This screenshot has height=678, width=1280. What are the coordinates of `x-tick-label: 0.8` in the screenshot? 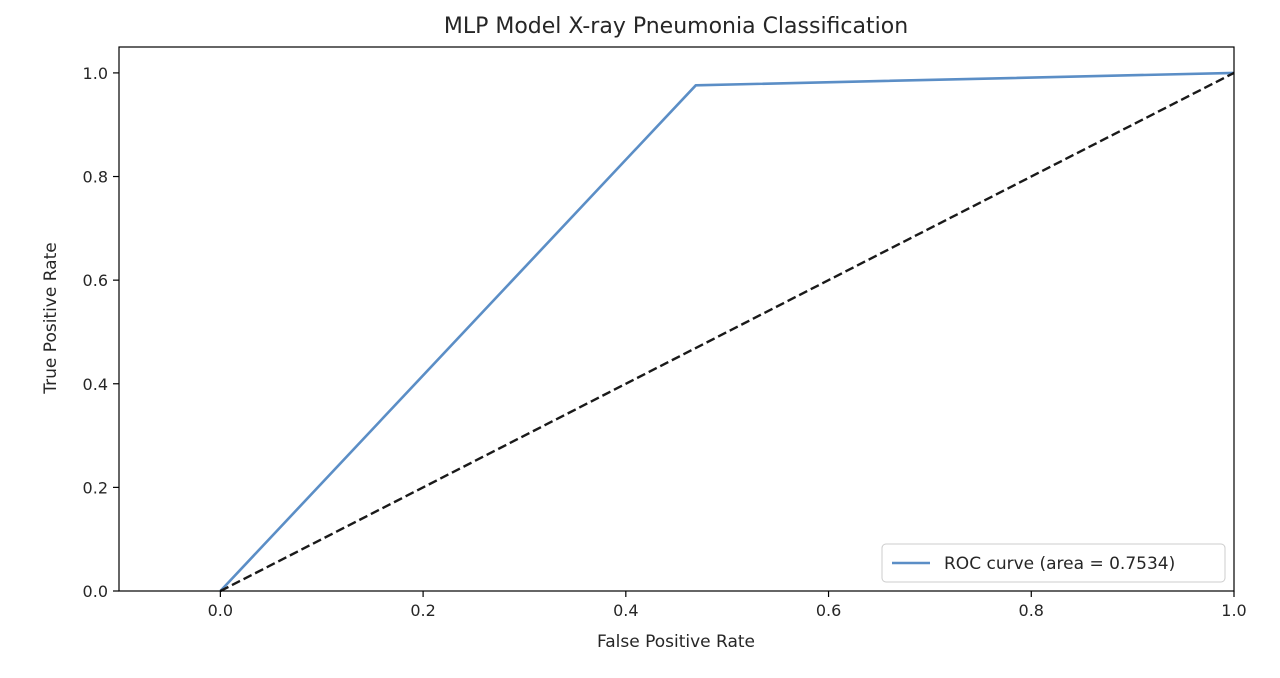 It's located at (1031, 610).